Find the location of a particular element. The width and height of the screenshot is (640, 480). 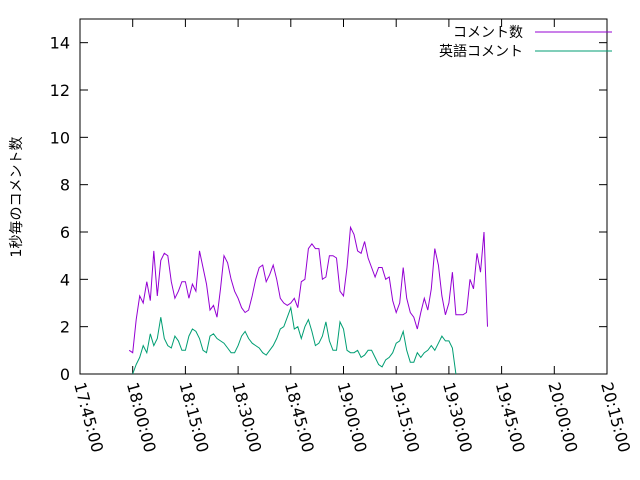

y-tick-label: 8 is located at coordinates (65, 185).